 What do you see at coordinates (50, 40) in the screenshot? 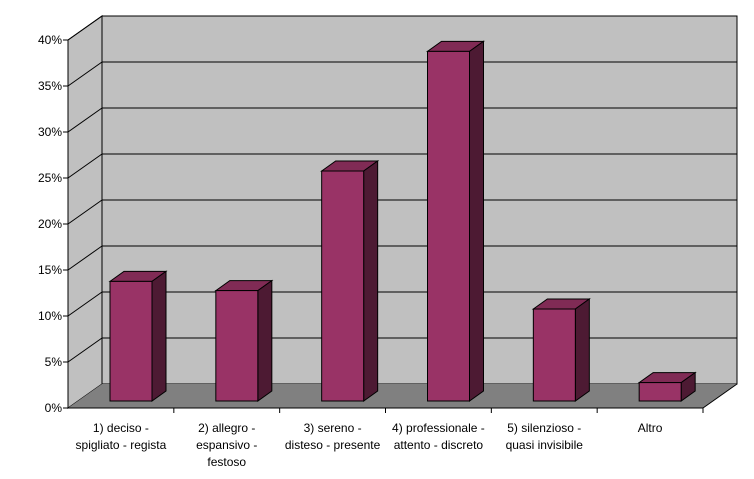
I see `y-tick-label: 40%` at bounding box center [50, 40].